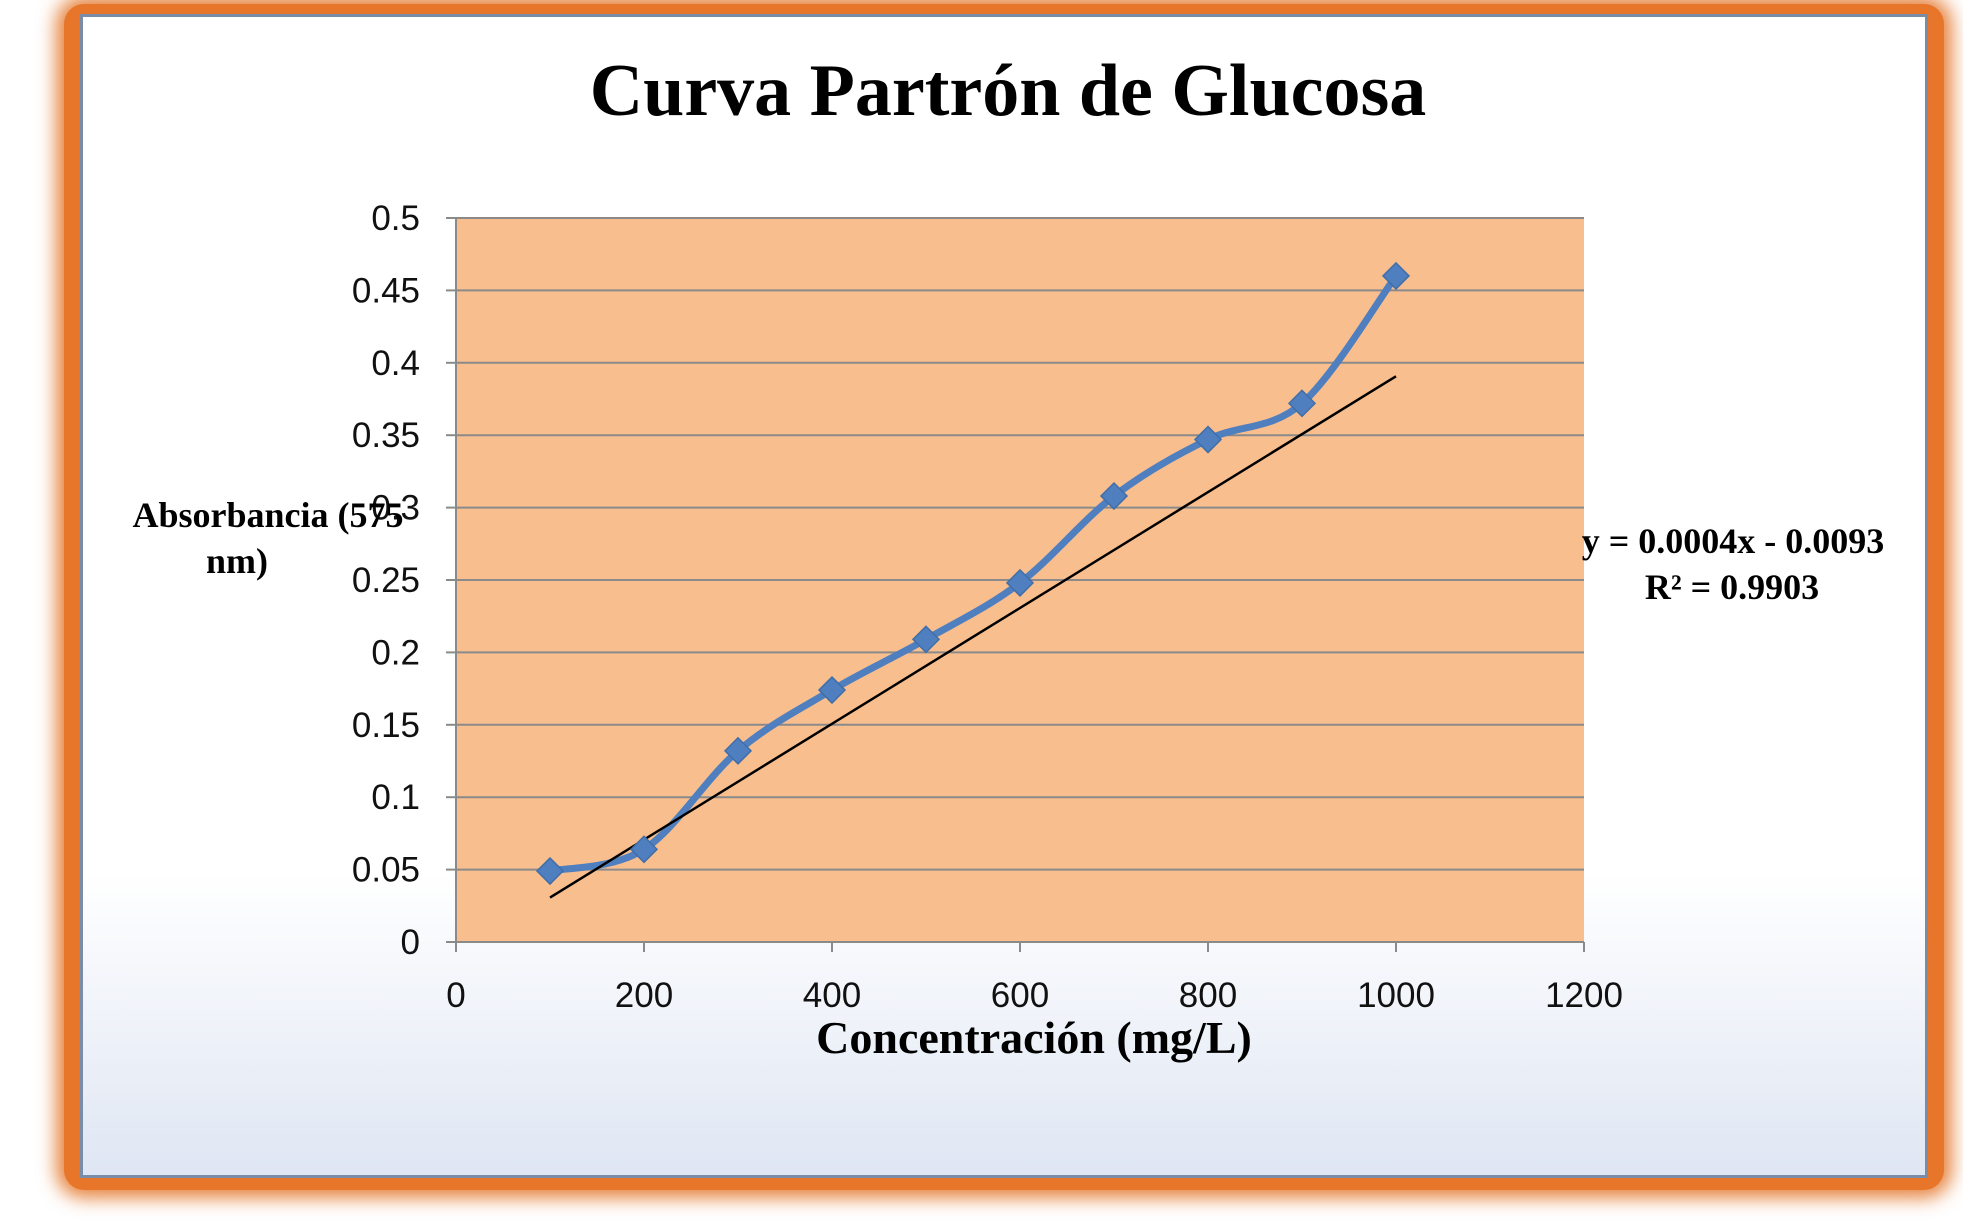 This screenshot has width=1963, height=1230. Describe the element at coordinates (832, 995) in the screenshot. I see `x-tick-label: 400` at that location.